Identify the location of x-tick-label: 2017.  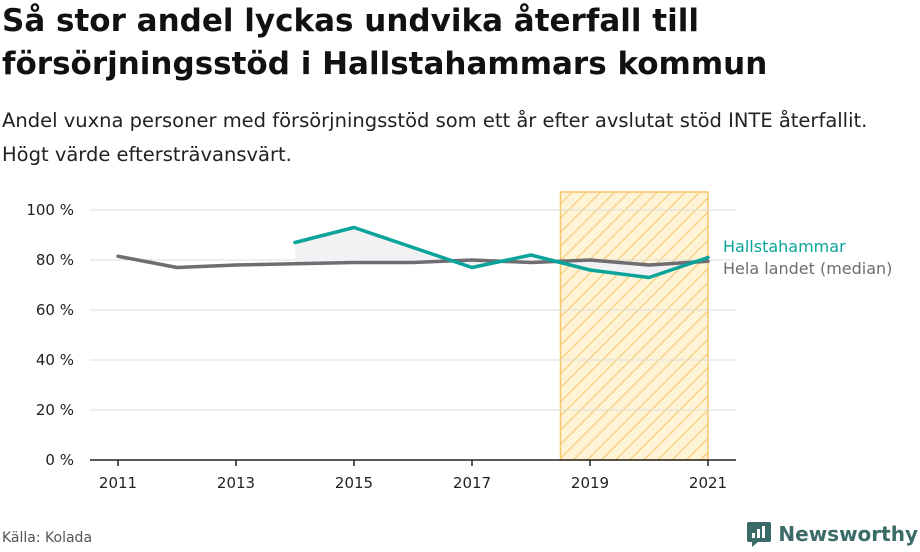
(472, 483).